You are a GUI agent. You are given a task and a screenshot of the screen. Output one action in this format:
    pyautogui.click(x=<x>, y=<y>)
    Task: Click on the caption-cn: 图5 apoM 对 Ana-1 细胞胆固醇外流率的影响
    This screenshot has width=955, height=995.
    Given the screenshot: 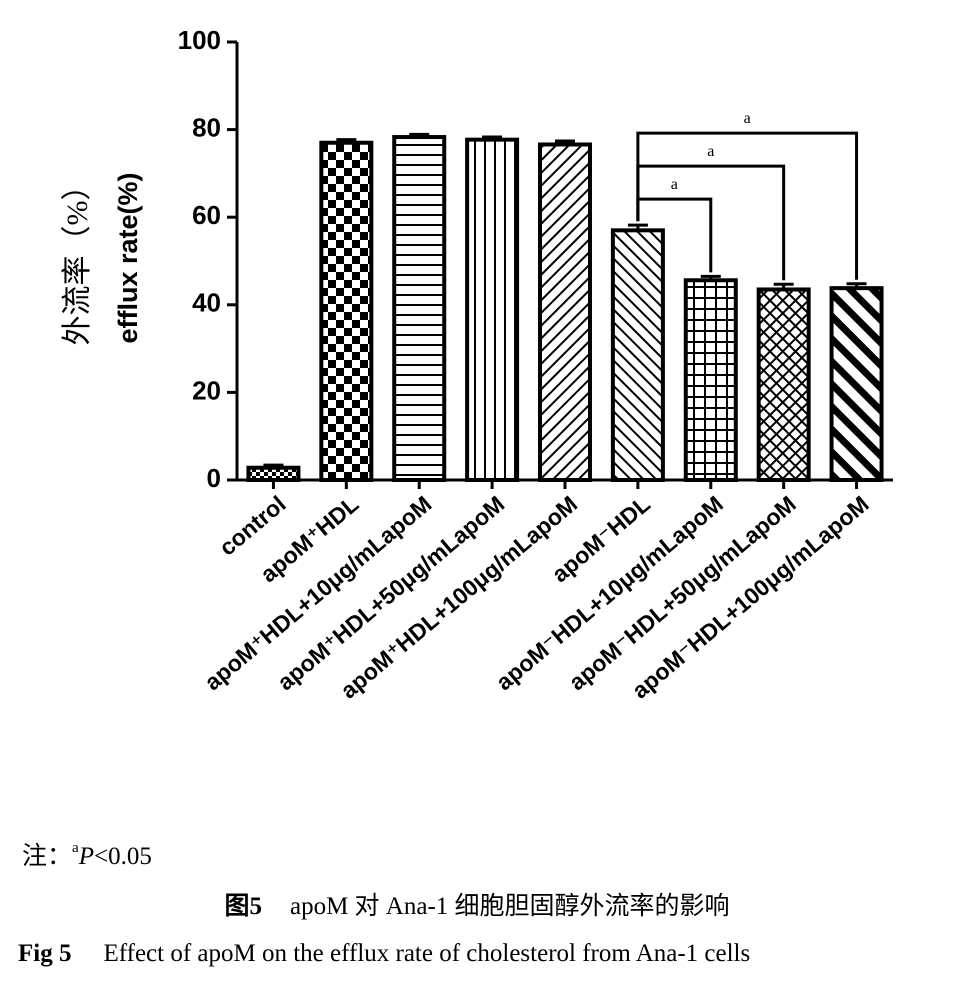 What is the action you would take?
    pyautogui.click(x=476, y=906)
    